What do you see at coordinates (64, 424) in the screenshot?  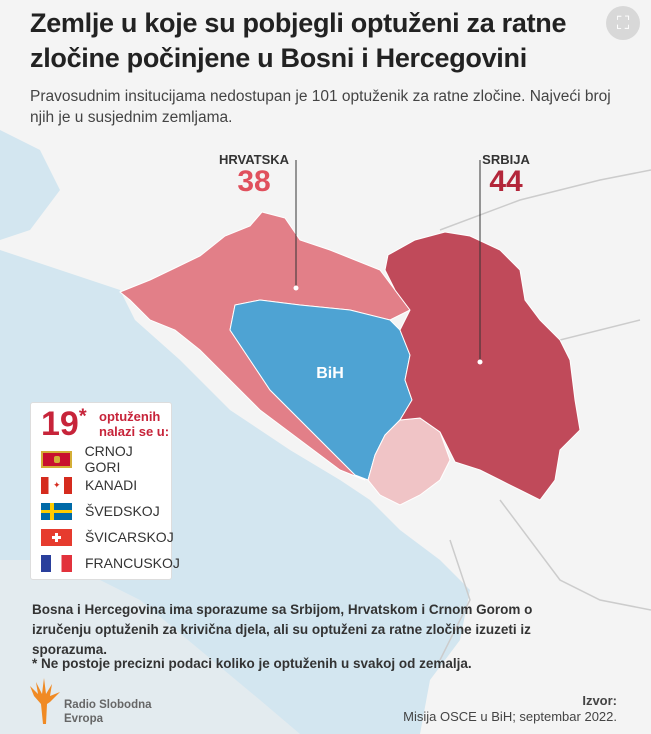 I see `legend-count: 19*` at bounding box center [64, 424].